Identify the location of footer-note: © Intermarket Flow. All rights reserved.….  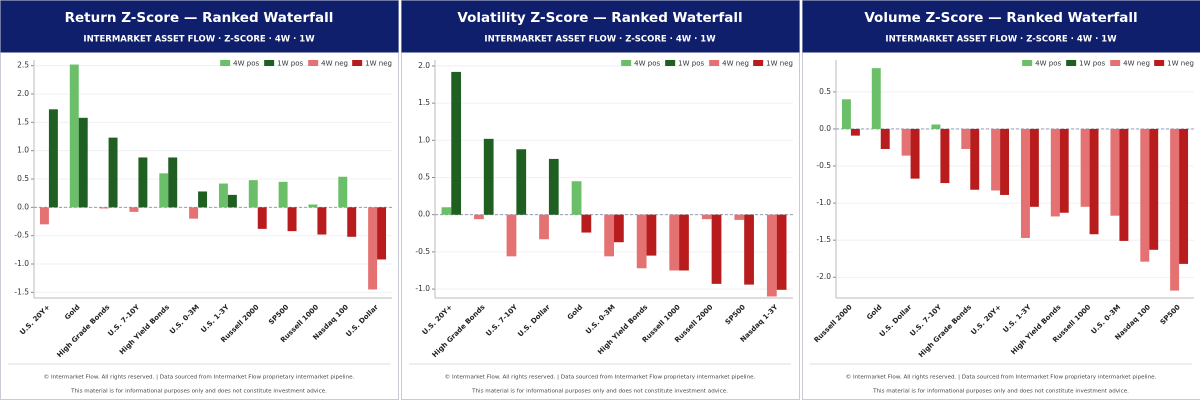
(199, 377).